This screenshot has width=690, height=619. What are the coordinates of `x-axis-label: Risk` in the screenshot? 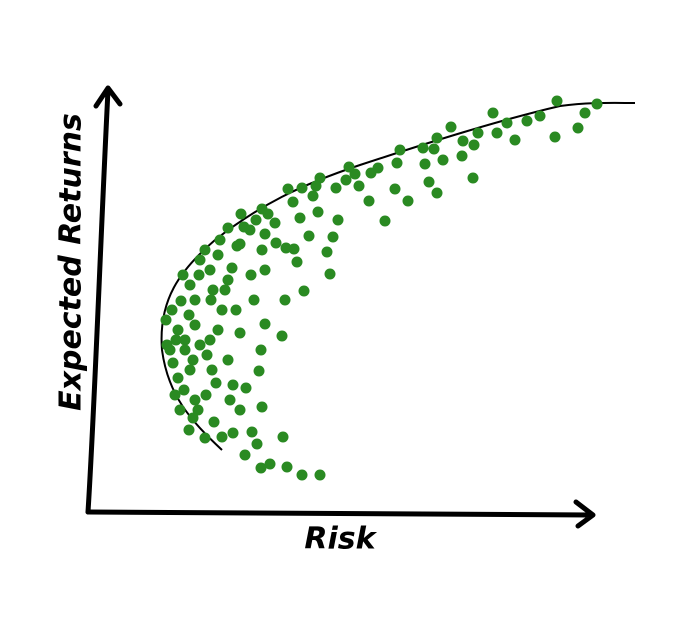 It's located at (340, 539).